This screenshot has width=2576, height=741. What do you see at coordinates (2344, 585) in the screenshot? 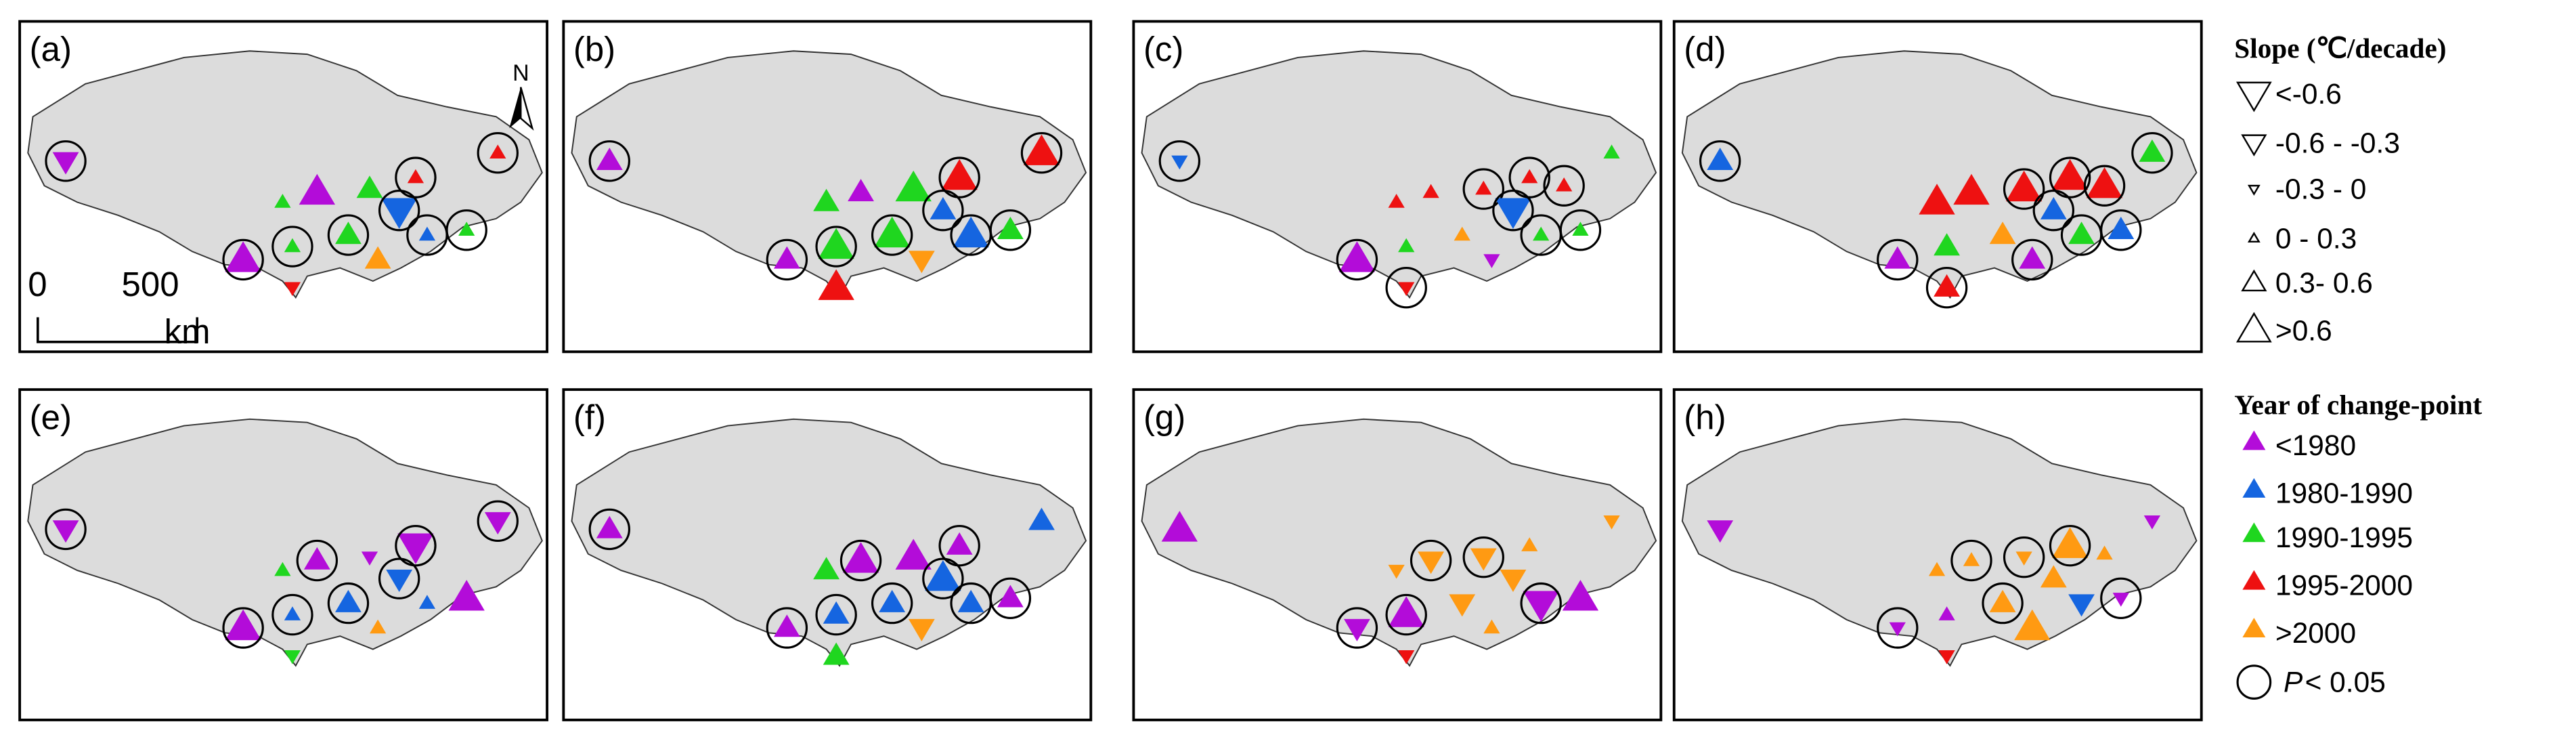
I see `legend-item: 1995-2000` at bounding box center [2344, 585].